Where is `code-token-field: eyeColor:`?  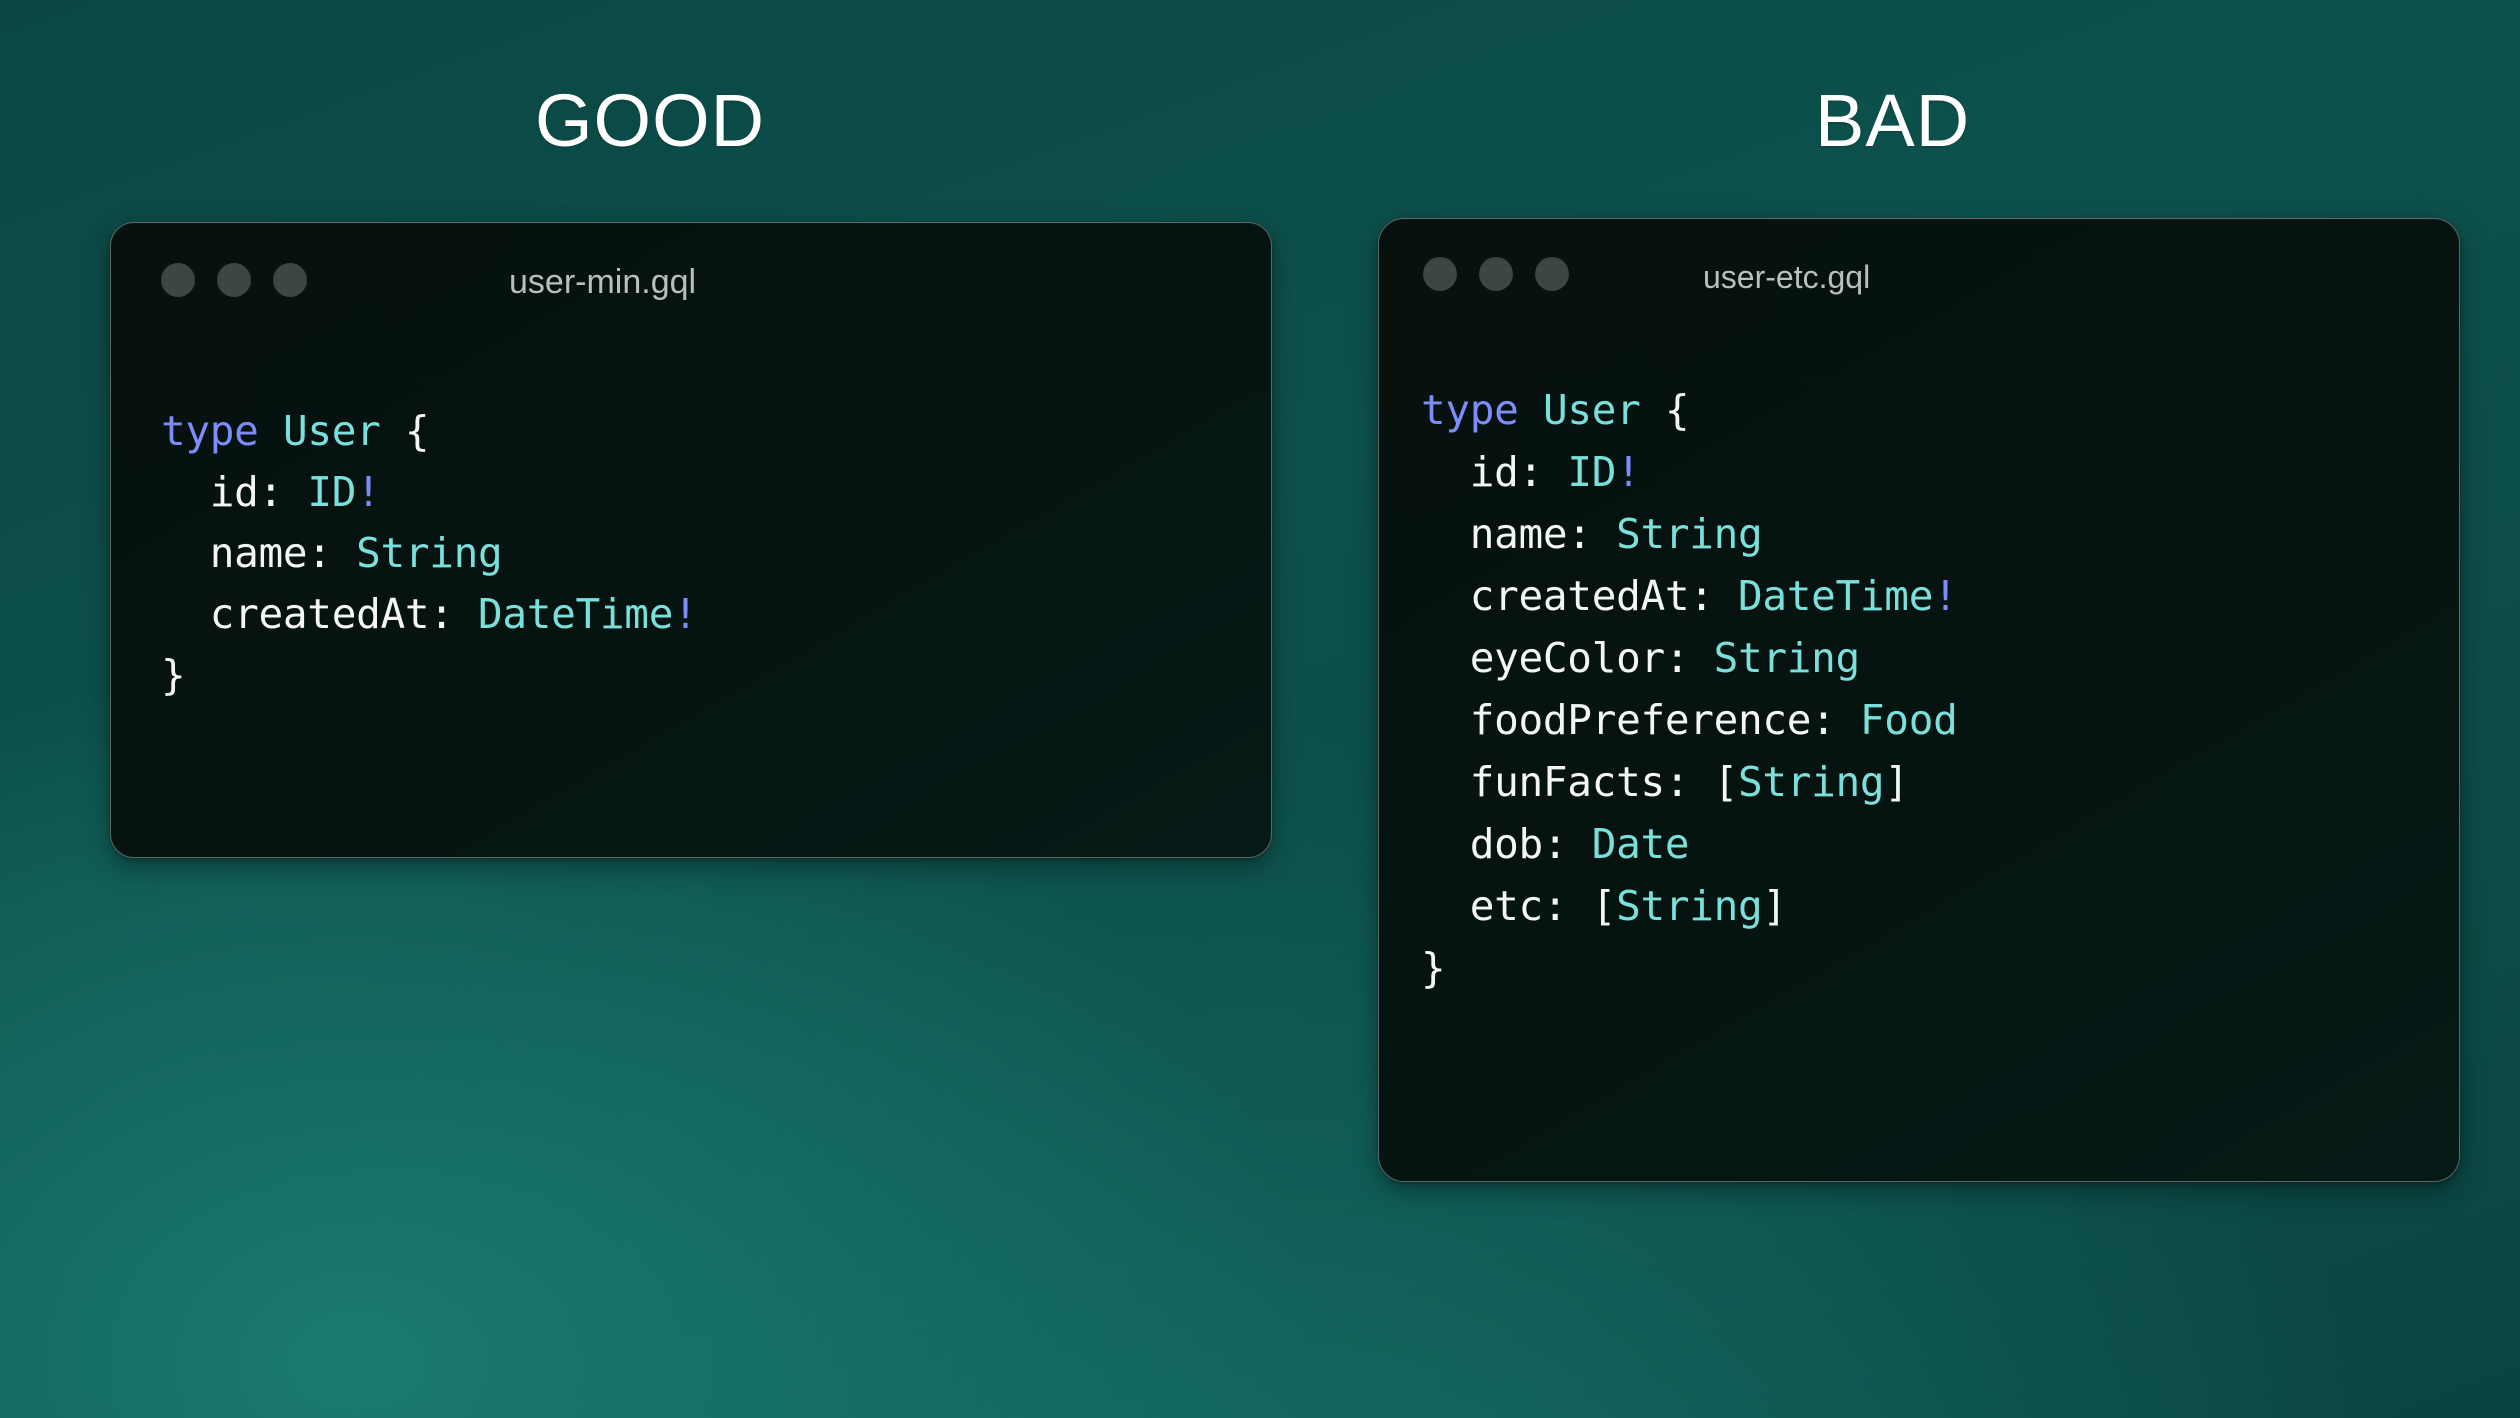 code-token-field: eyeColor: is located at coordinates (1567, 658).